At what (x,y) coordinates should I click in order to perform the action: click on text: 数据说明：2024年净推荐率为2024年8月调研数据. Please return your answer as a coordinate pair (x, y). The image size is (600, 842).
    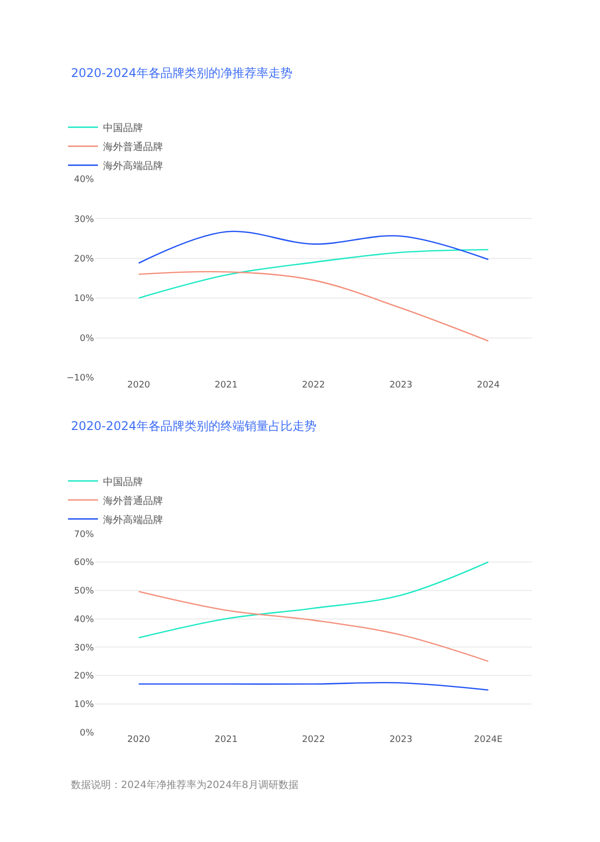
    Looking at the image, I should click on (184, 785).